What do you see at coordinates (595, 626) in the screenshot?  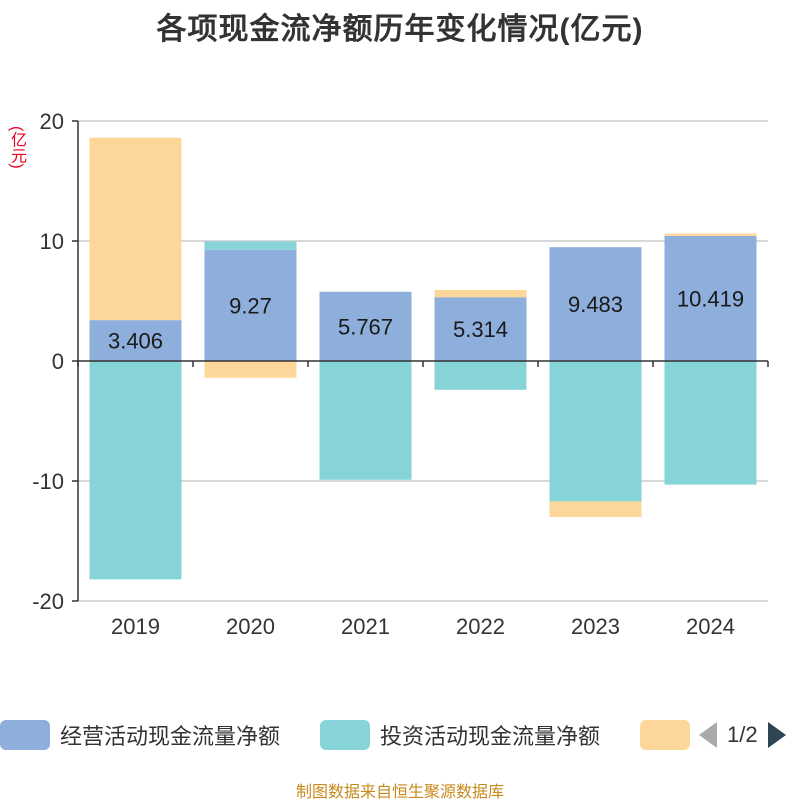 I see `x-tick-label: 2023` at bounding box center [595, 626].